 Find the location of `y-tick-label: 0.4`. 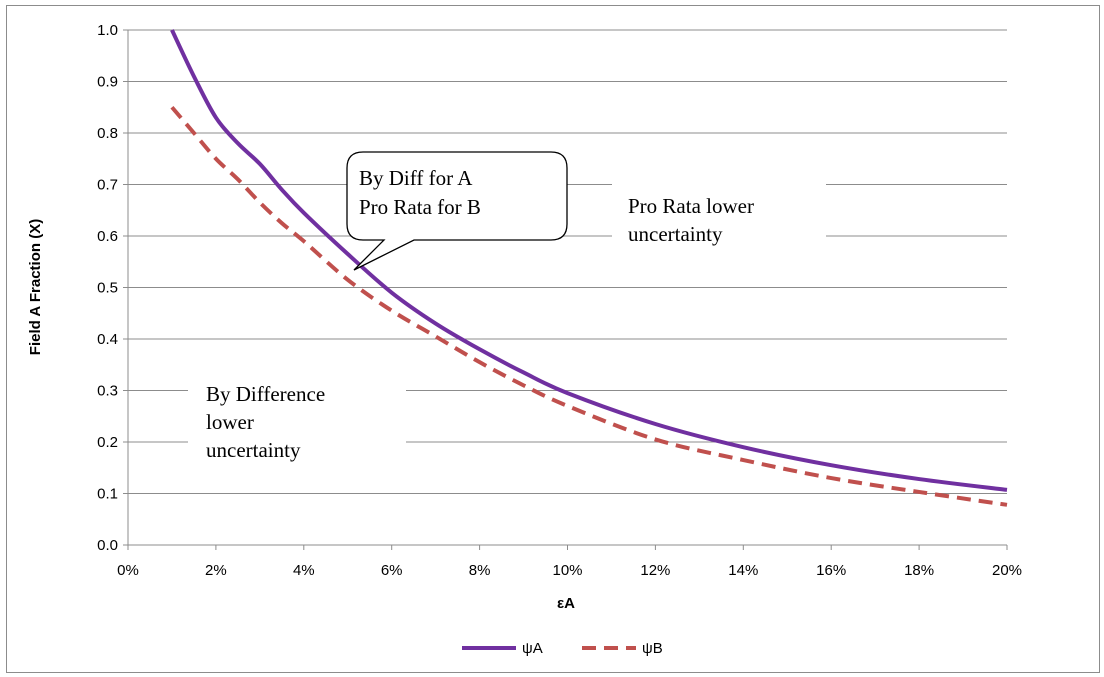

y-tick-label: 0.4 is located at coordinates (107, 339).